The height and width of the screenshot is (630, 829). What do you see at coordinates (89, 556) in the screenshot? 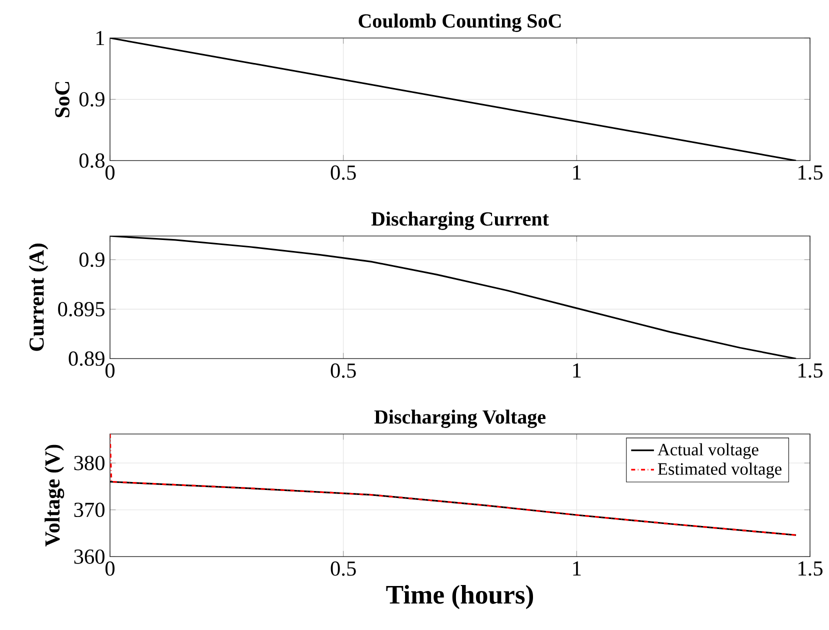
I see `y-tick-label: 360` at bounding box center [89, 556].